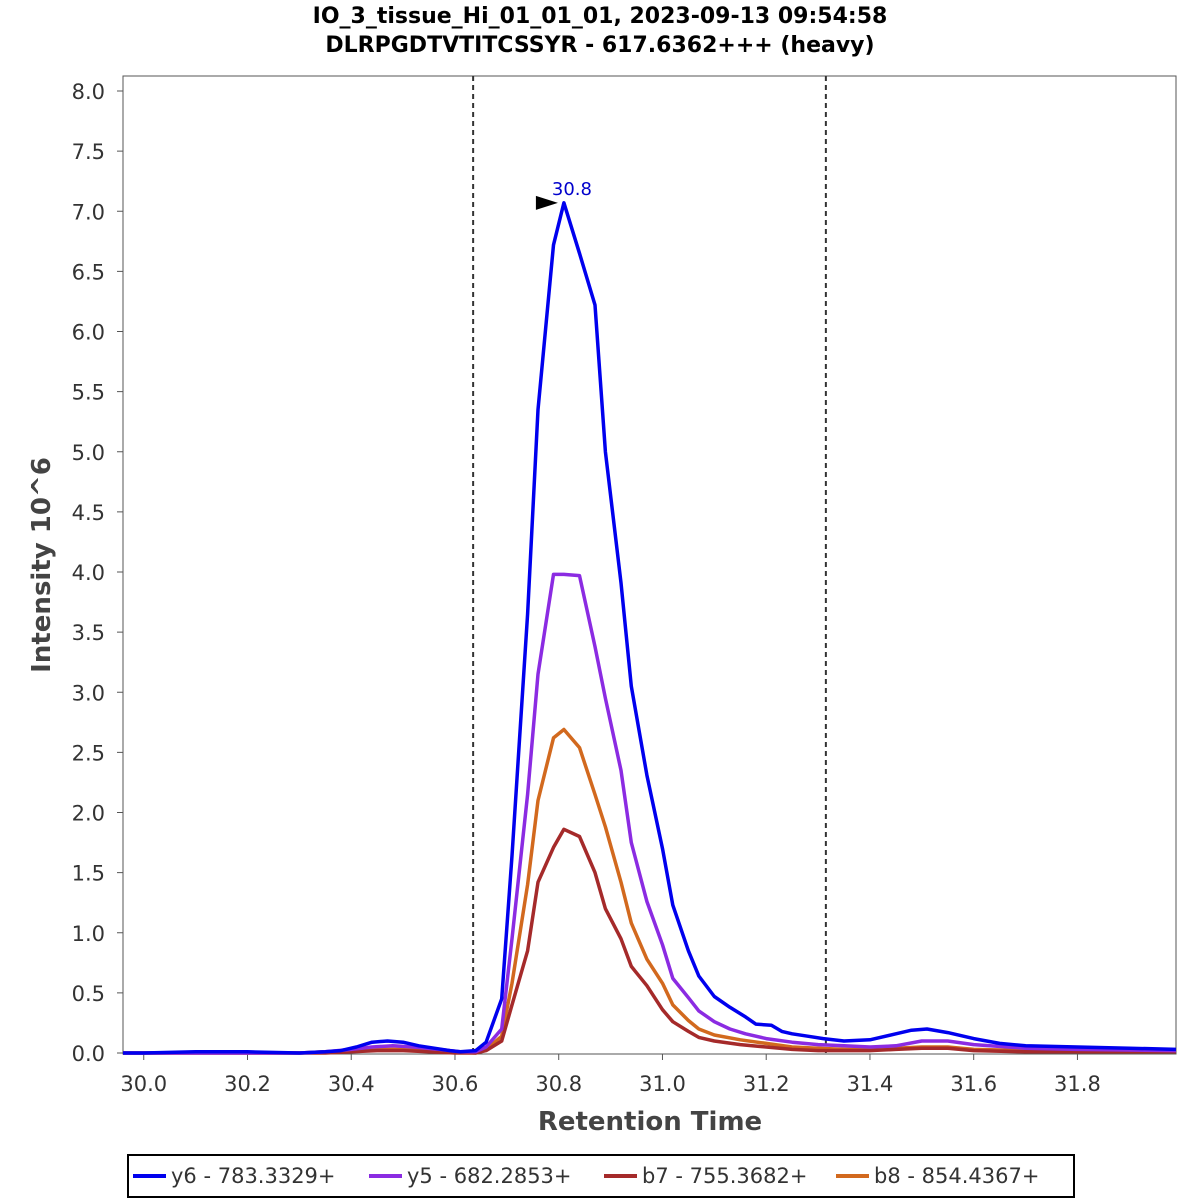 The height and width of the screenshot is (1200, 1200). What do you see at coordinates (88, 513) in the screenshot?
I see `y-tick-label: 4.5` at bounding box center [88, 513].